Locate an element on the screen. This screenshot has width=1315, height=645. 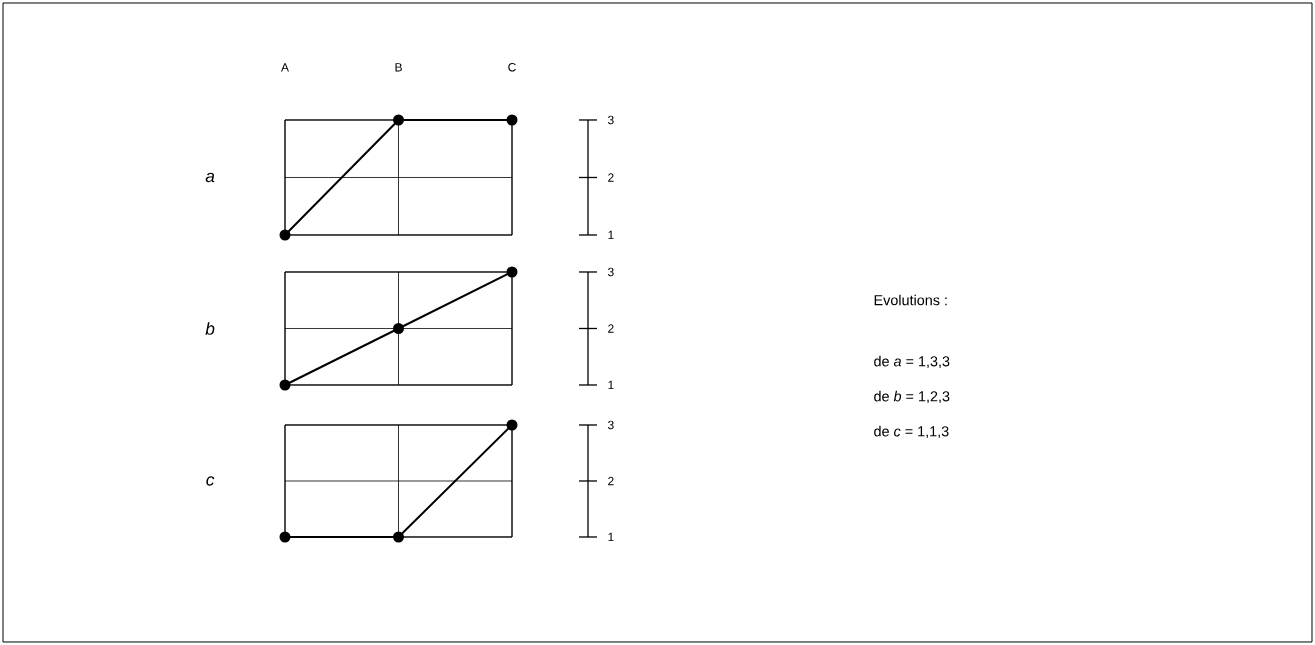
text: de b = 1,2,3 is located at coordinates (912, 397).